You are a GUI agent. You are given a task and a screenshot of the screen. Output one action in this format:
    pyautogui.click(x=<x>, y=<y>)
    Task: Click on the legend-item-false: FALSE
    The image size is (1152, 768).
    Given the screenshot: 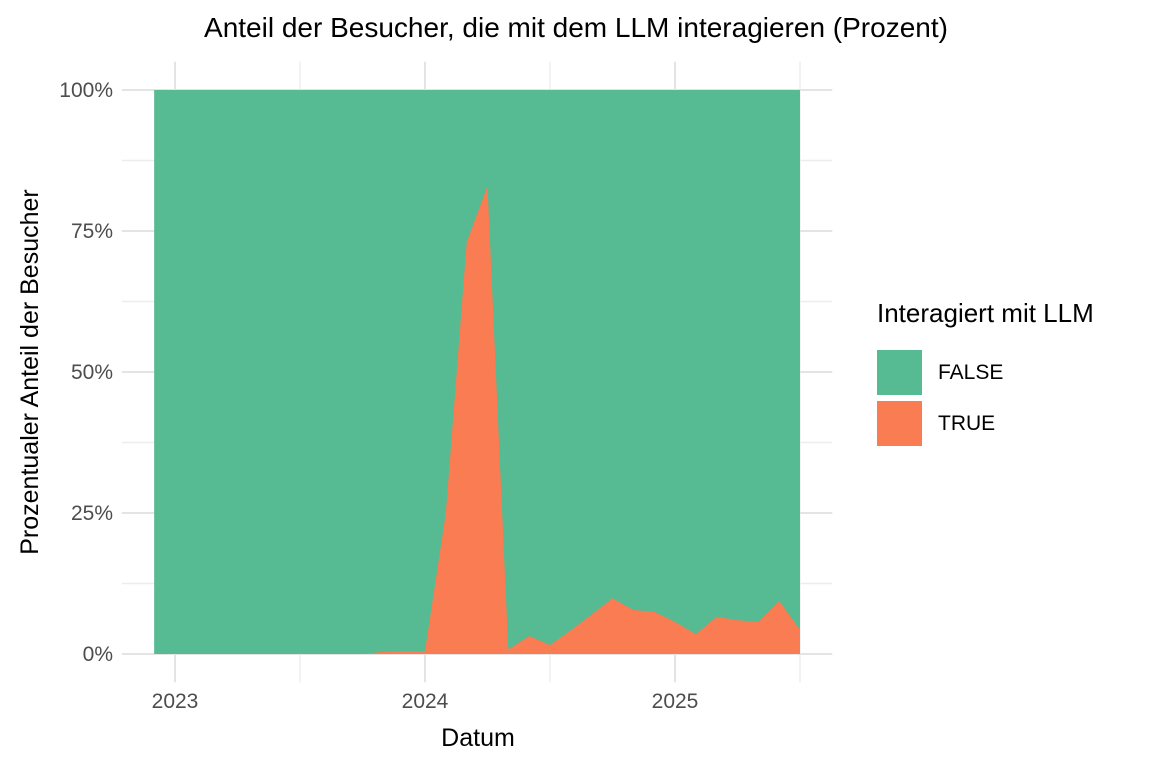 What is the action you would take?
    pyautogui.click(x=1012, y=372)
    